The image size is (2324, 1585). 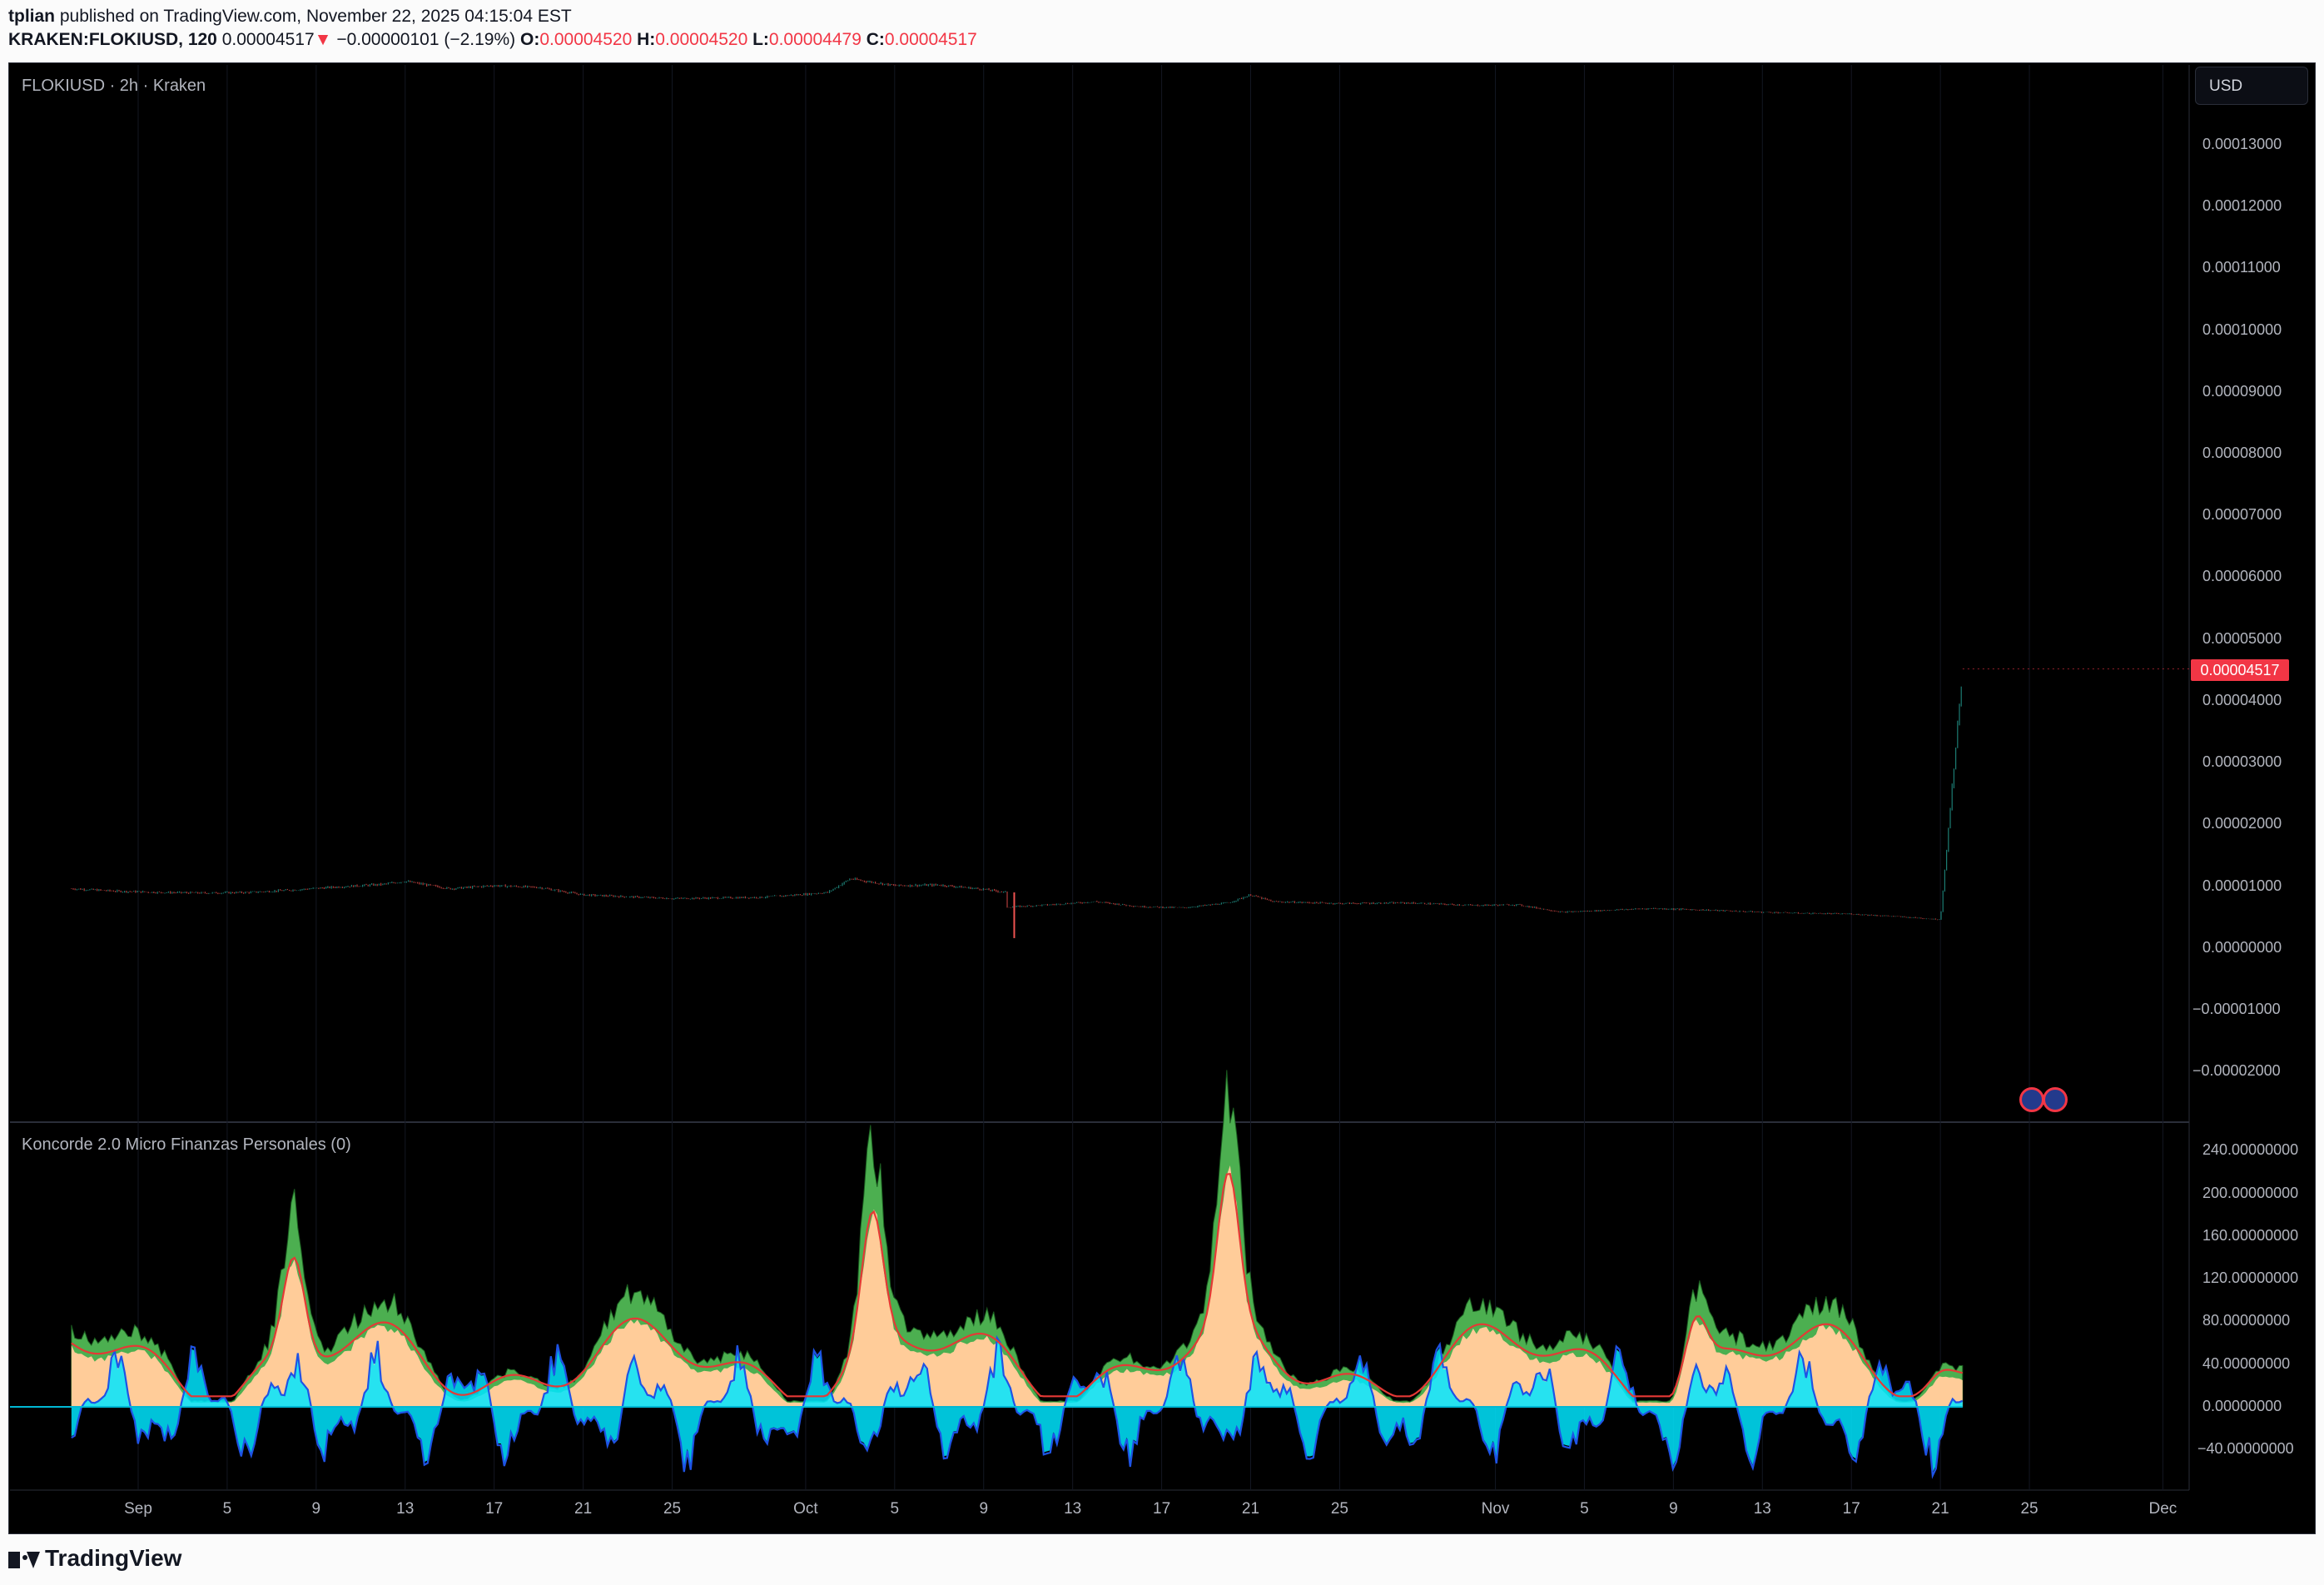 What do you see at coordinates (114, 86) in the screenshot?
I see `series-legend: FLOKIUSD · 2h · Kraken` at bounding box center [114, 86].